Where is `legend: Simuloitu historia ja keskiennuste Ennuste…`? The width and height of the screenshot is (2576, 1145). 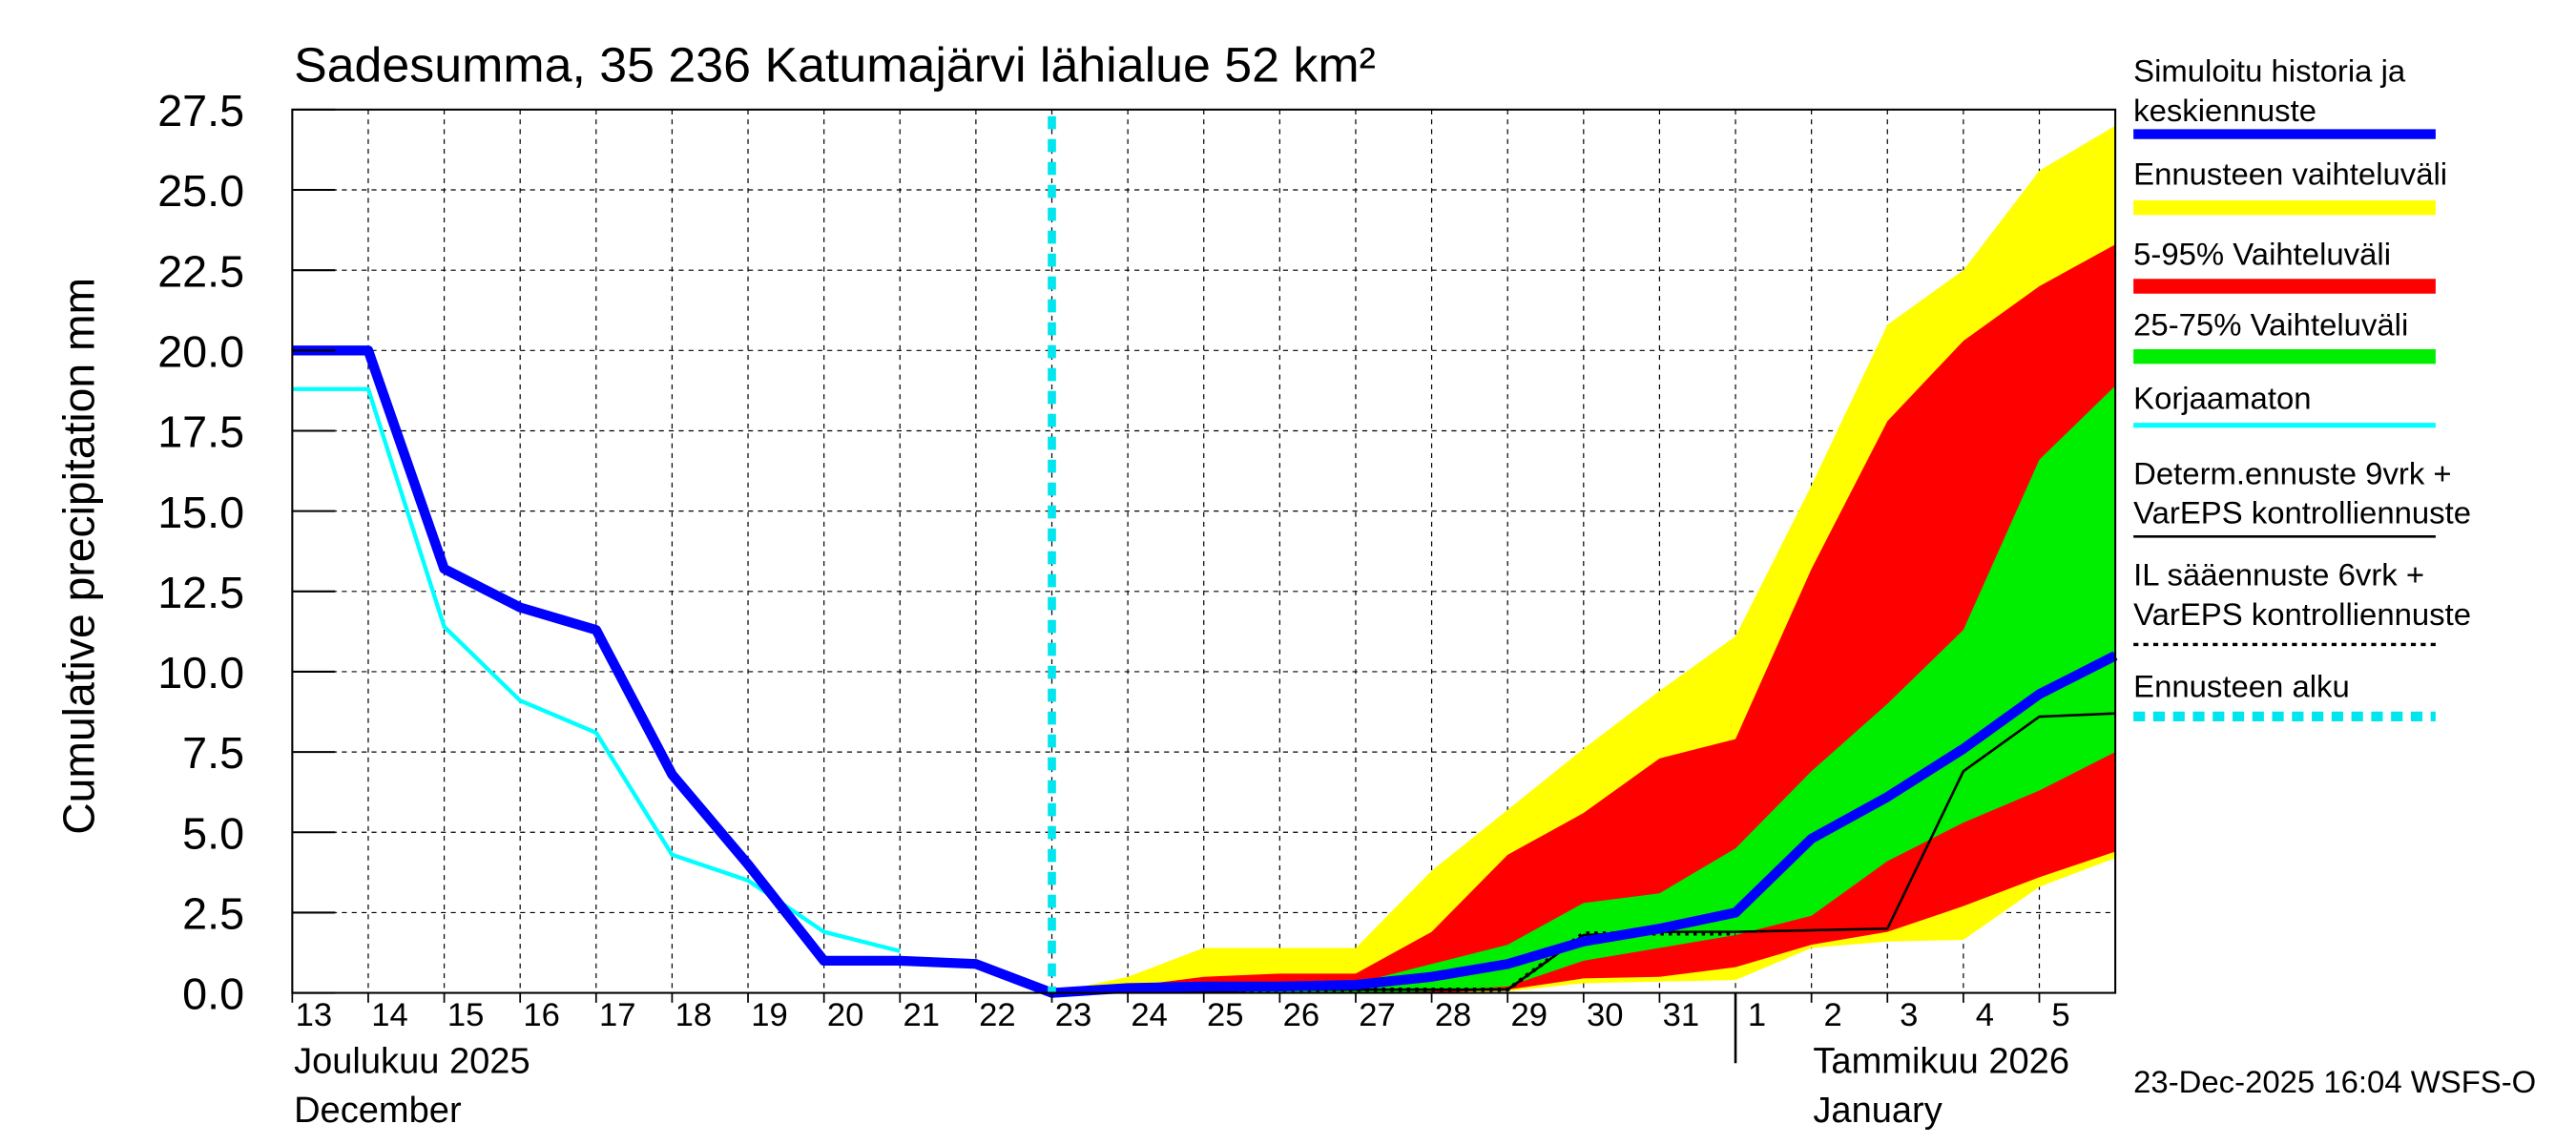 legend: Simuloitu historia ja keskiennuste Ennuste… is located at coordinates (2302, 387).